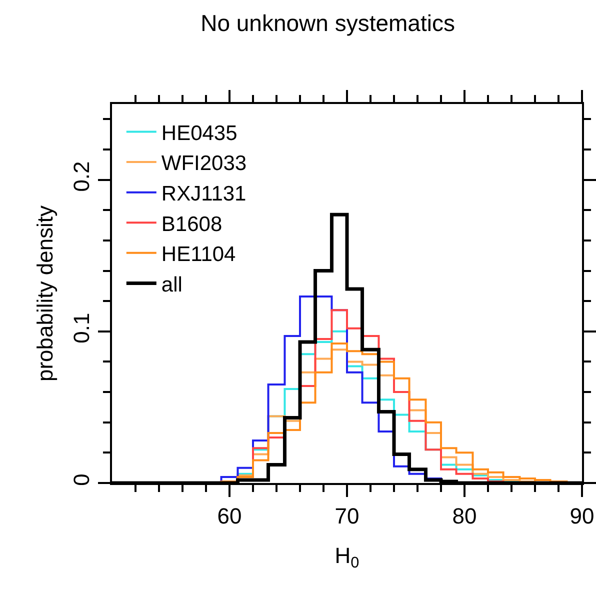 This screenshot has height=597, width=596. I want to click on legend-label: all, so click(171, 284).